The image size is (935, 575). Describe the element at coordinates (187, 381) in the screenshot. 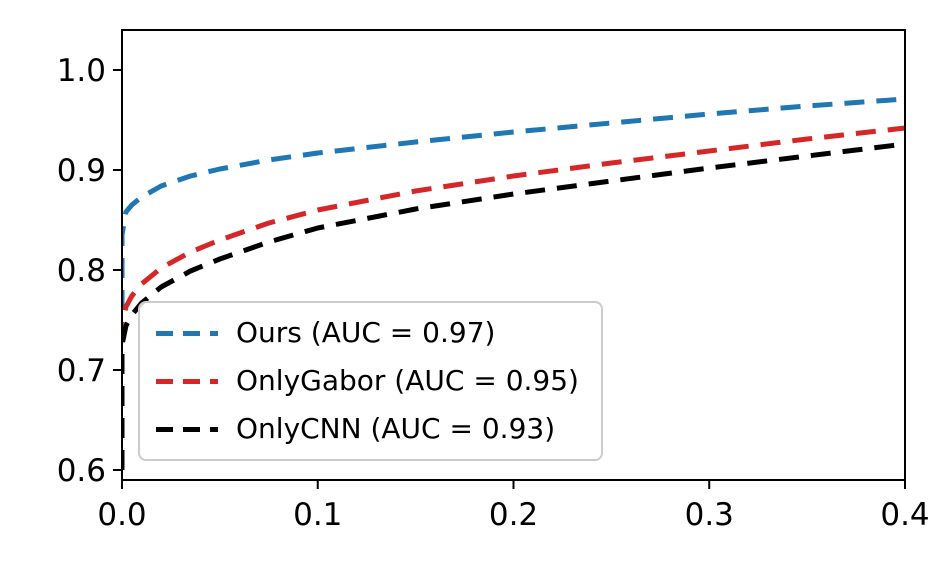

I see `legend-line-sample-onlygabor` at that location.